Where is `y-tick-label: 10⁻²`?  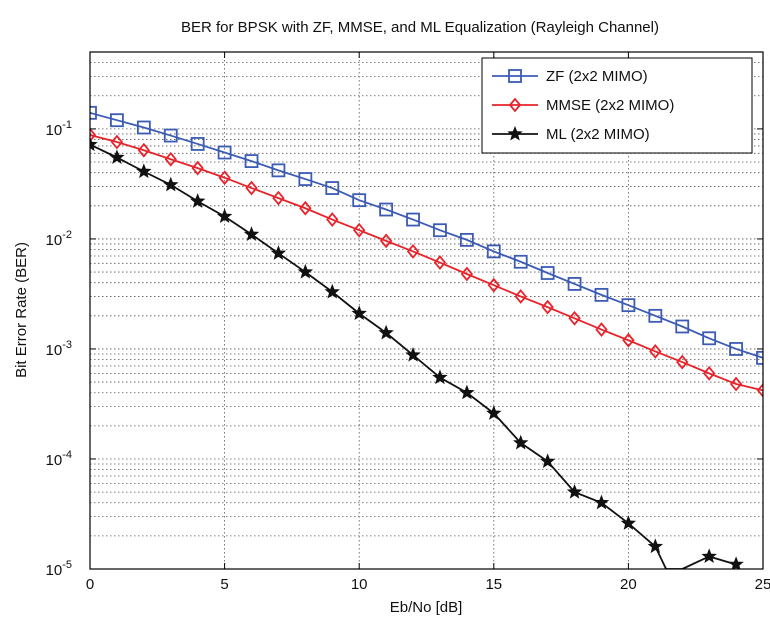
y-tick-label: 10⁻² is located at coordinates (59, 239).